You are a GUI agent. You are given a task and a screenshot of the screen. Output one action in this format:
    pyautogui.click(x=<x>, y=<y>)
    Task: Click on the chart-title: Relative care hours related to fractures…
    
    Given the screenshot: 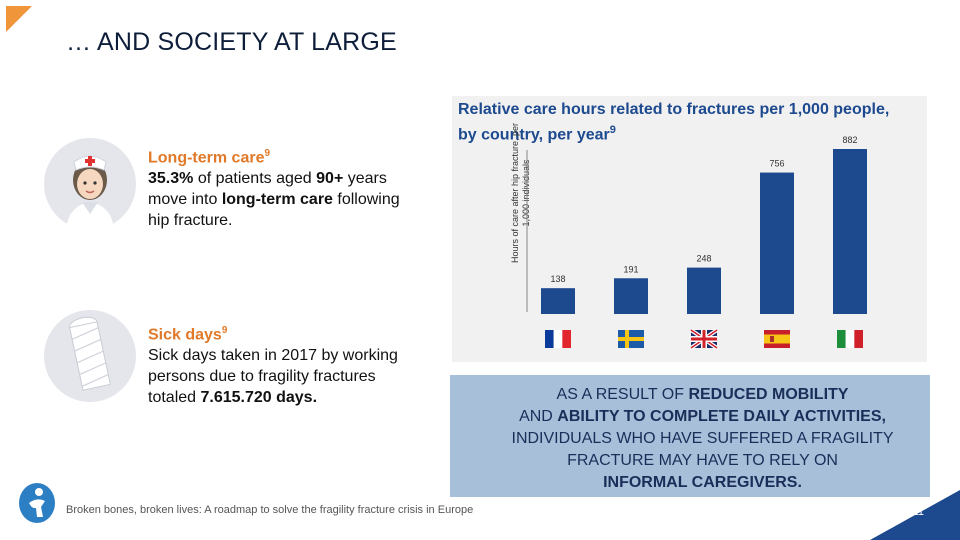 What is the action you would take?
    pyautogui.click(x=678, y=122)
    